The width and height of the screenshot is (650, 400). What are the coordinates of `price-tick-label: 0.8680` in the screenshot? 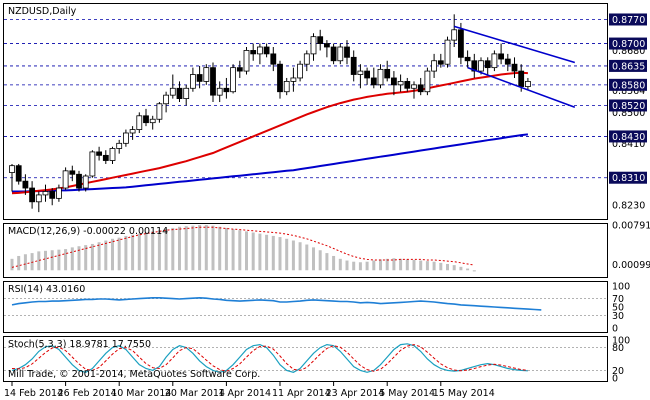 It's located at (628, 51).